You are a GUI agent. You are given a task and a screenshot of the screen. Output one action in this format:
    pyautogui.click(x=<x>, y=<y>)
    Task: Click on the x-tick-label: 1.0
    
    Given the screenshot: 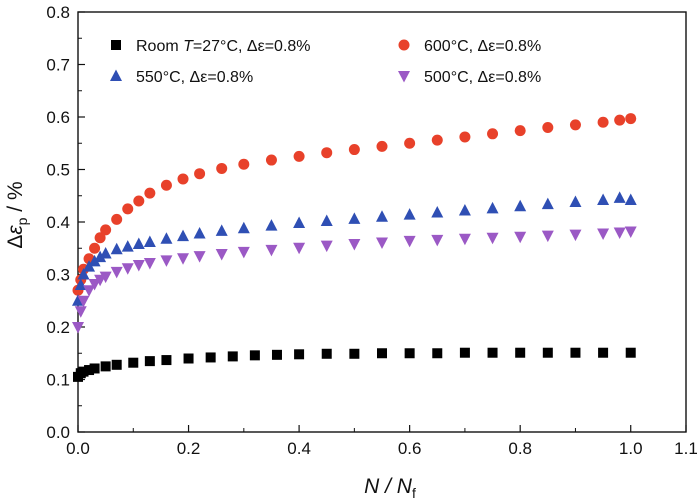 What is the action you would take?
    pyautogui.click(x=631, y=448)
    